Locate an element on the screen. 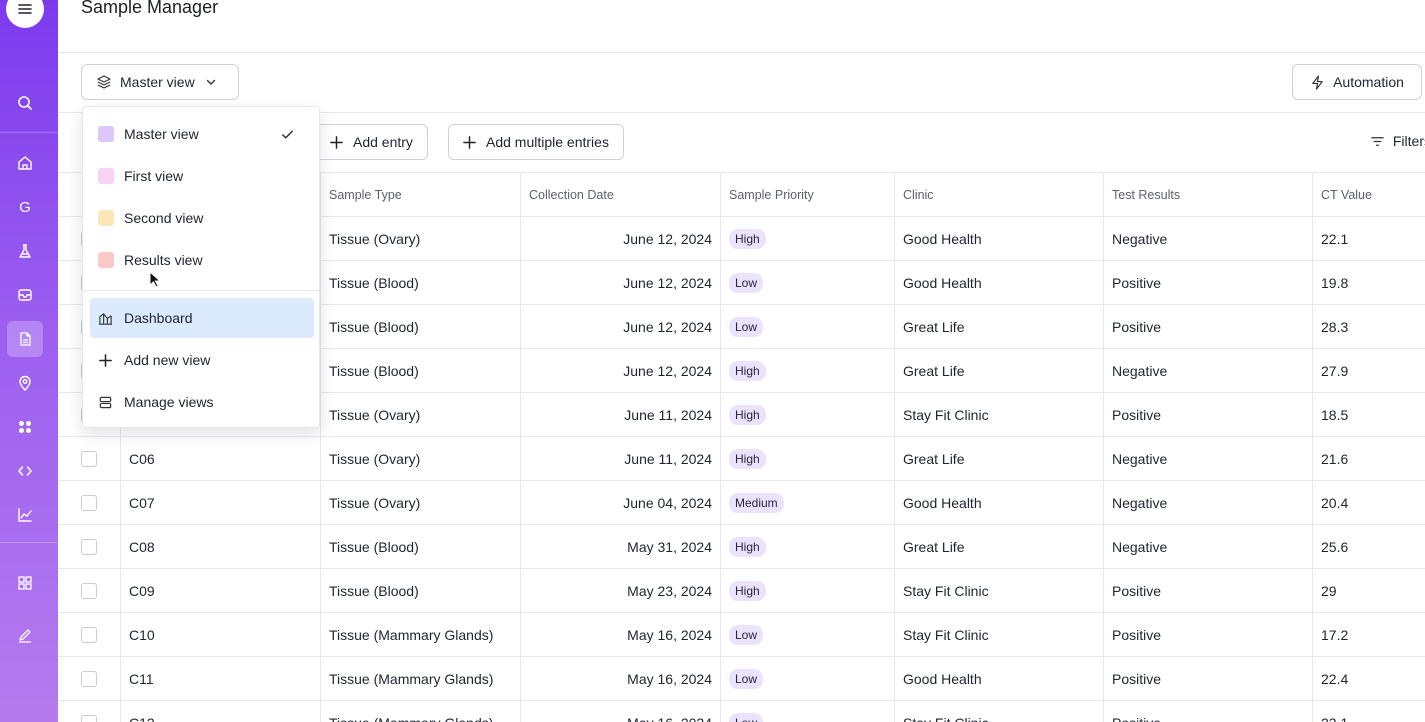  menu-item-manage-views: Manage views is located at coordinates (202, 402).